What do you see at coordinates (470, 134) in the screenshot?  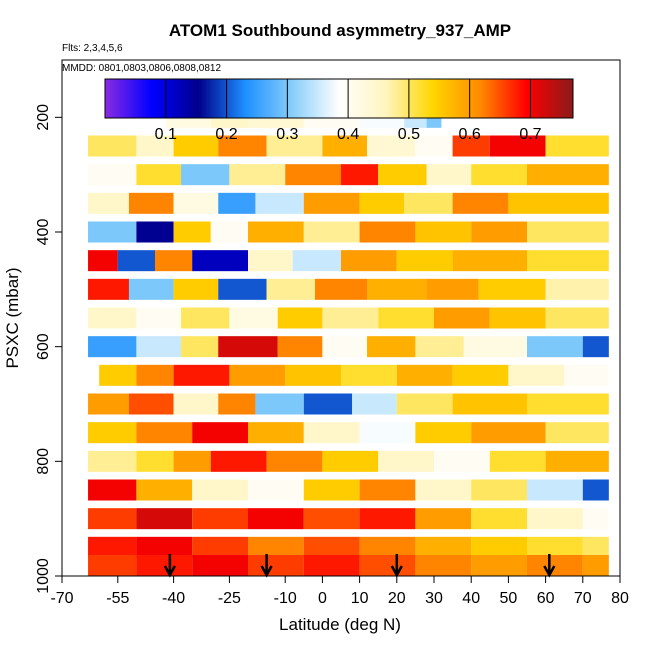 I see `colorbar-tick-label: 0.6` at bounding box center [470, 134].